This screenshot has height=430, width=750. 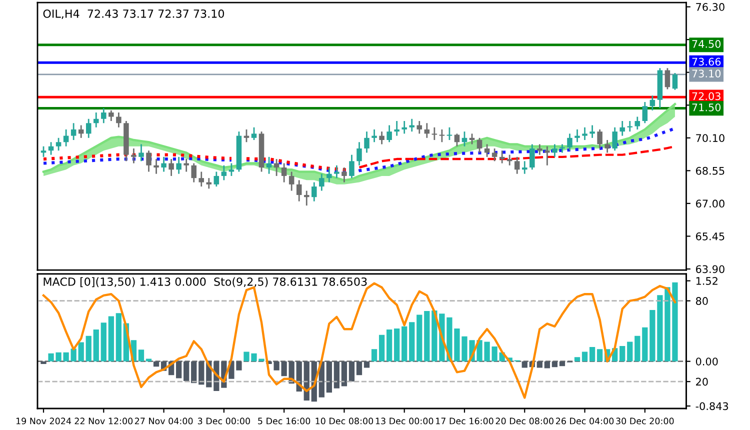 What do you see at coordinates (465, 421) in the screenshot?
I see `x-tick-label: 17 Dec 16:00` at bounding box center [465, 421].